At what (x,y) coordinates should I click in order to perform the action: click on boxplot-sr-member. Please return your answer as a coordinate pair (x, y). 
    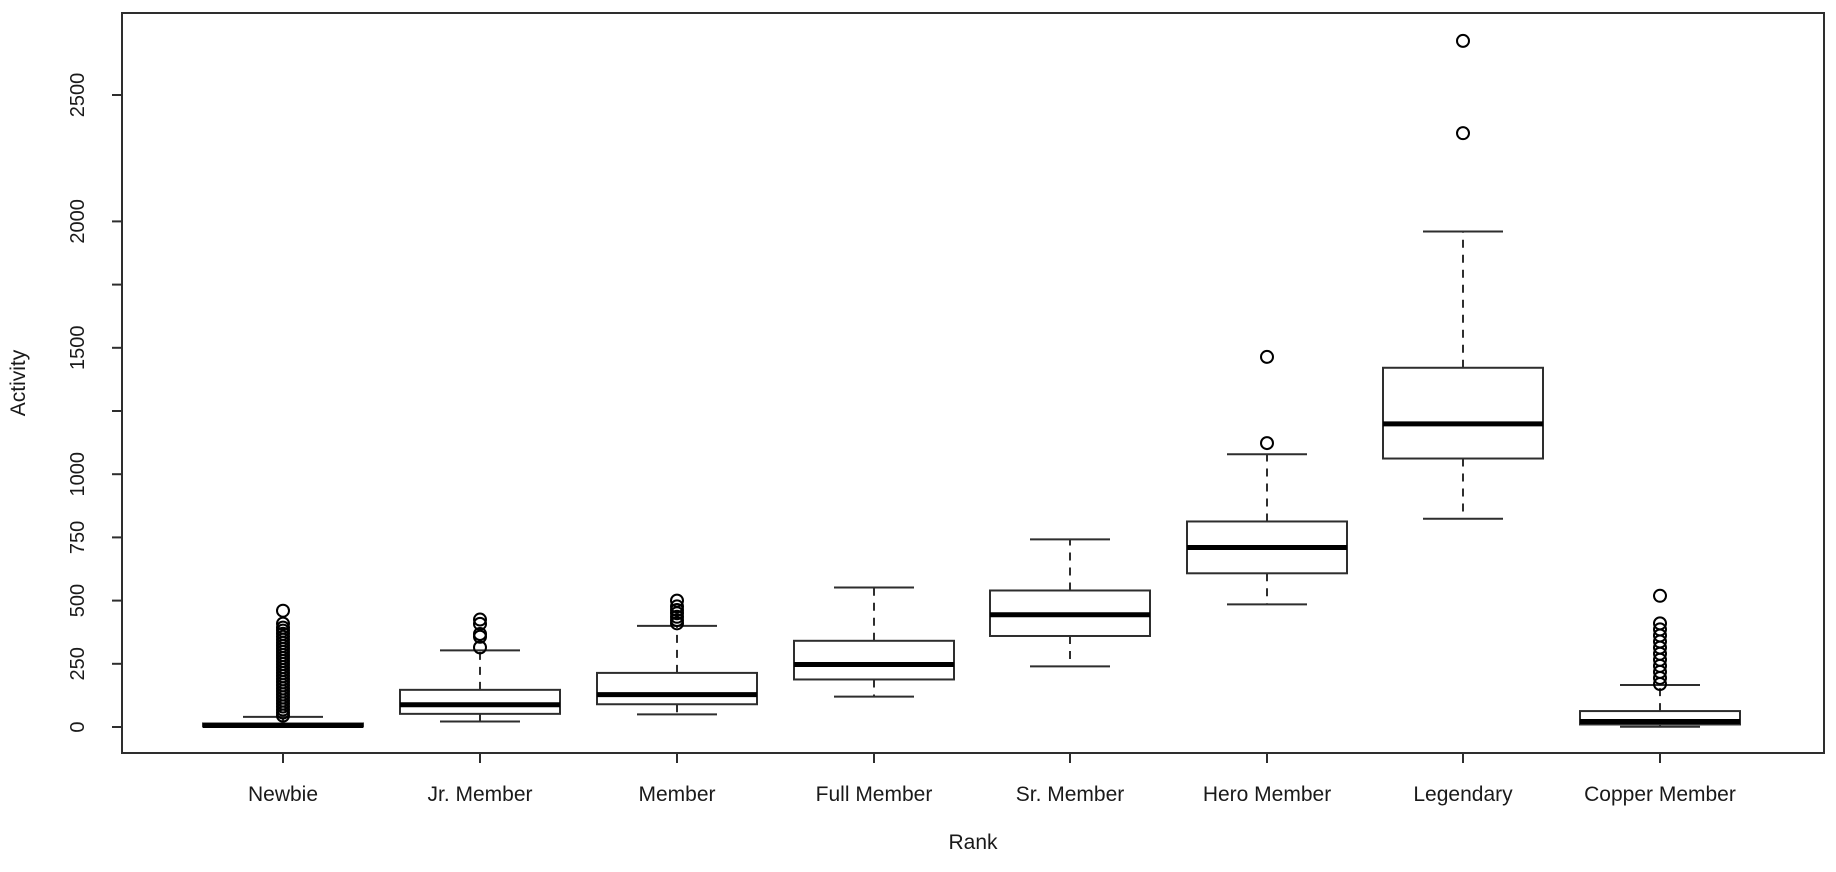
    Looking at the image, I should click on (1070, 603).